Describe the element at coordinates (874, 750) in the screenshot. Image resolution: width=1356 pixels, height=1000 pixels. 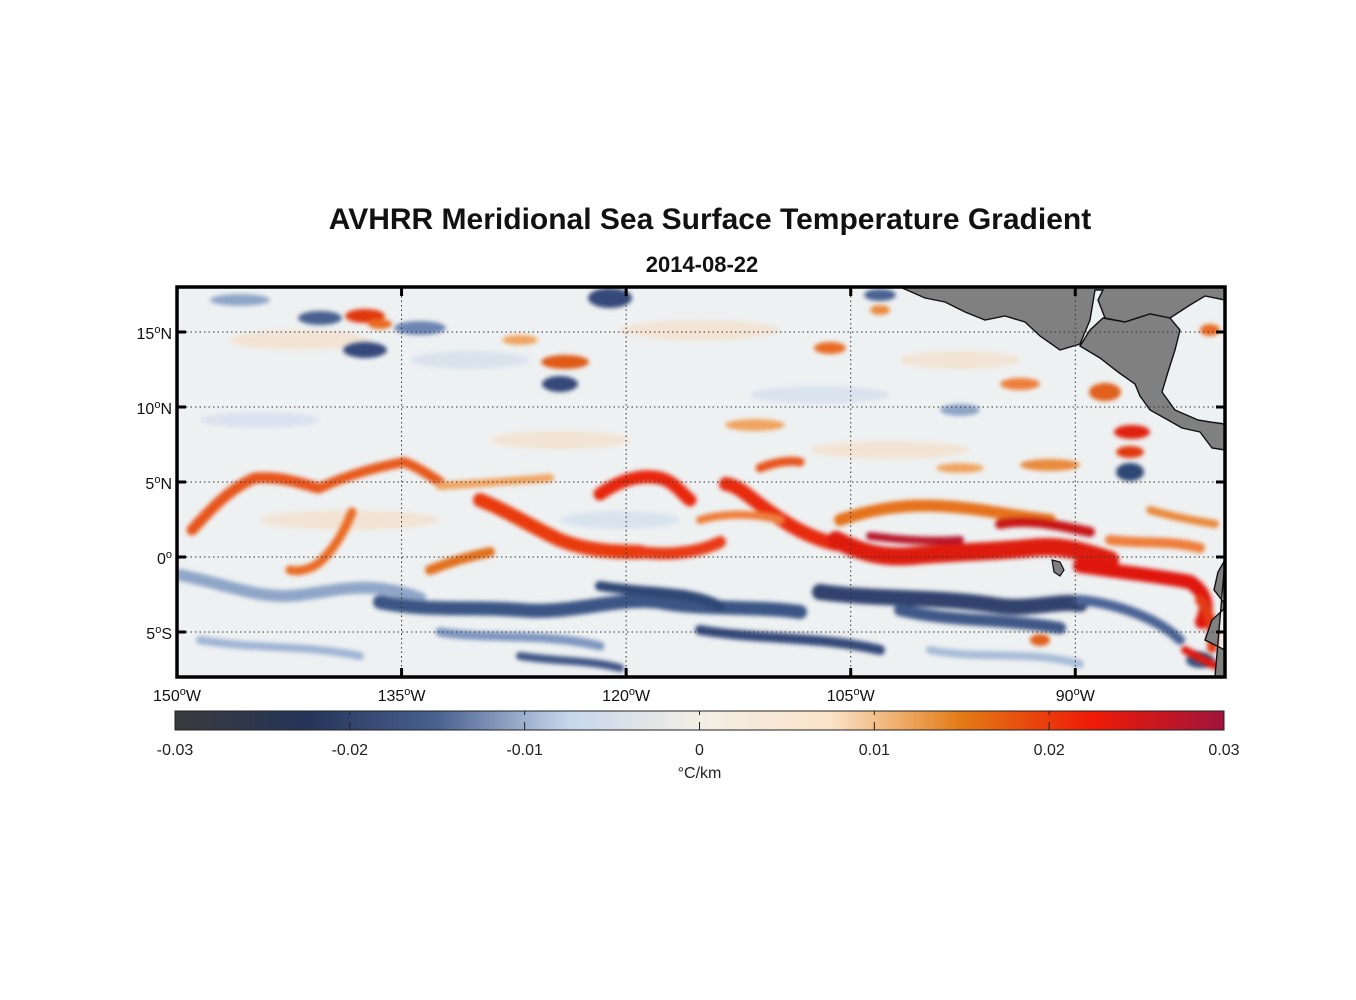
I see `colorbar-tick-label: 0.01` at that location.